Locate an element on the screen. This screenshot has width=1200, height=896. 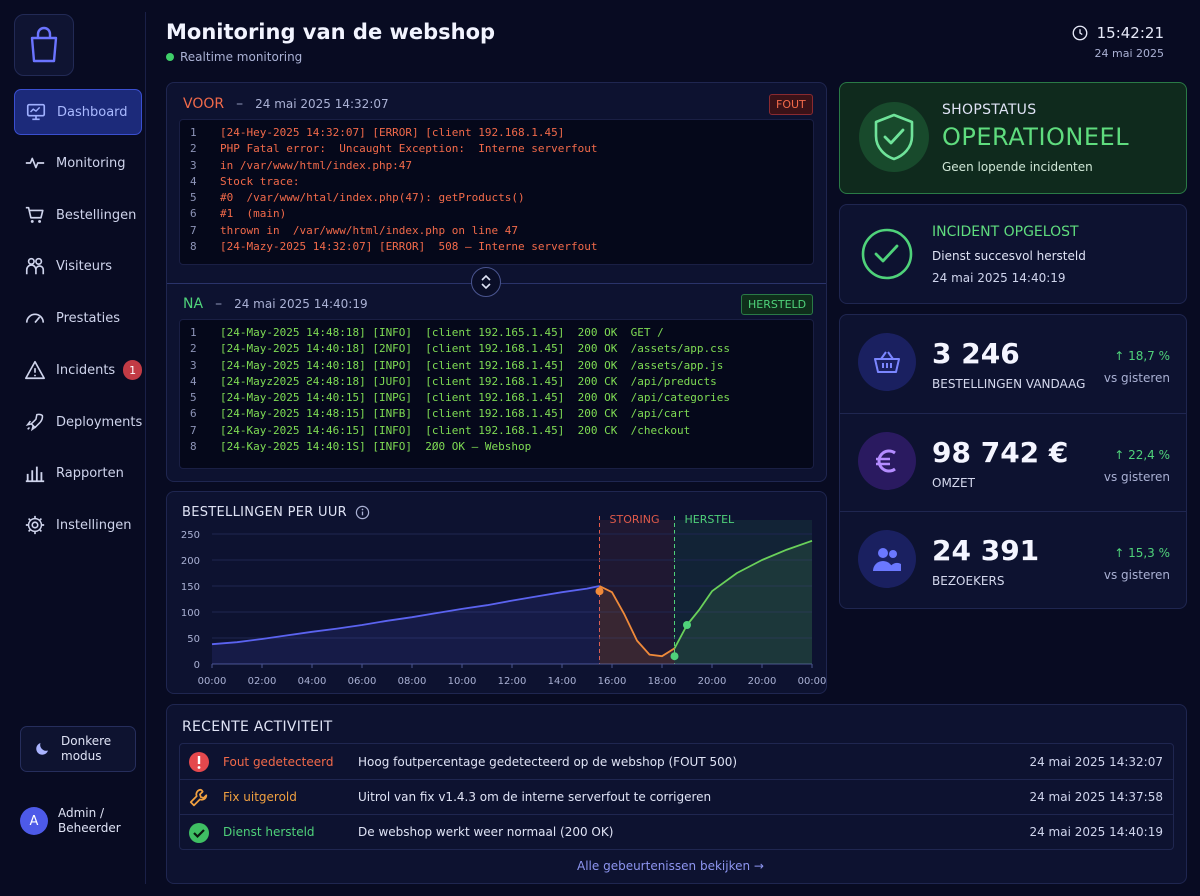
user-menu: A Admin / Beheerder is located at coordinates (80, 821).